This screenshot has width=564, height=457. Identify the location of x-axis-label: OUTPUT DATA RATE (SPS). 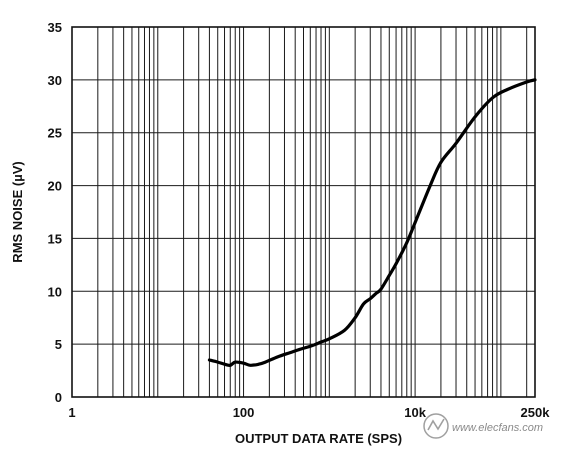
(318, 438).